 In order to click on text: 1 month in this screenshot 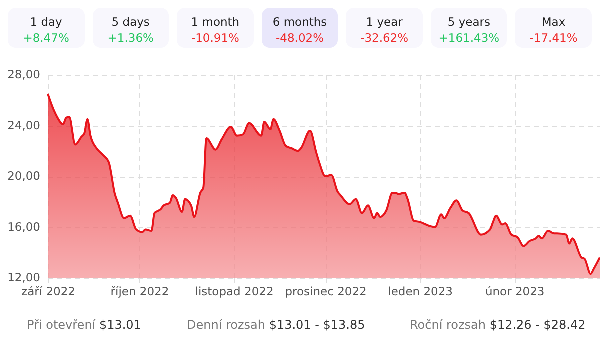, I will do `click(215, 22)`.